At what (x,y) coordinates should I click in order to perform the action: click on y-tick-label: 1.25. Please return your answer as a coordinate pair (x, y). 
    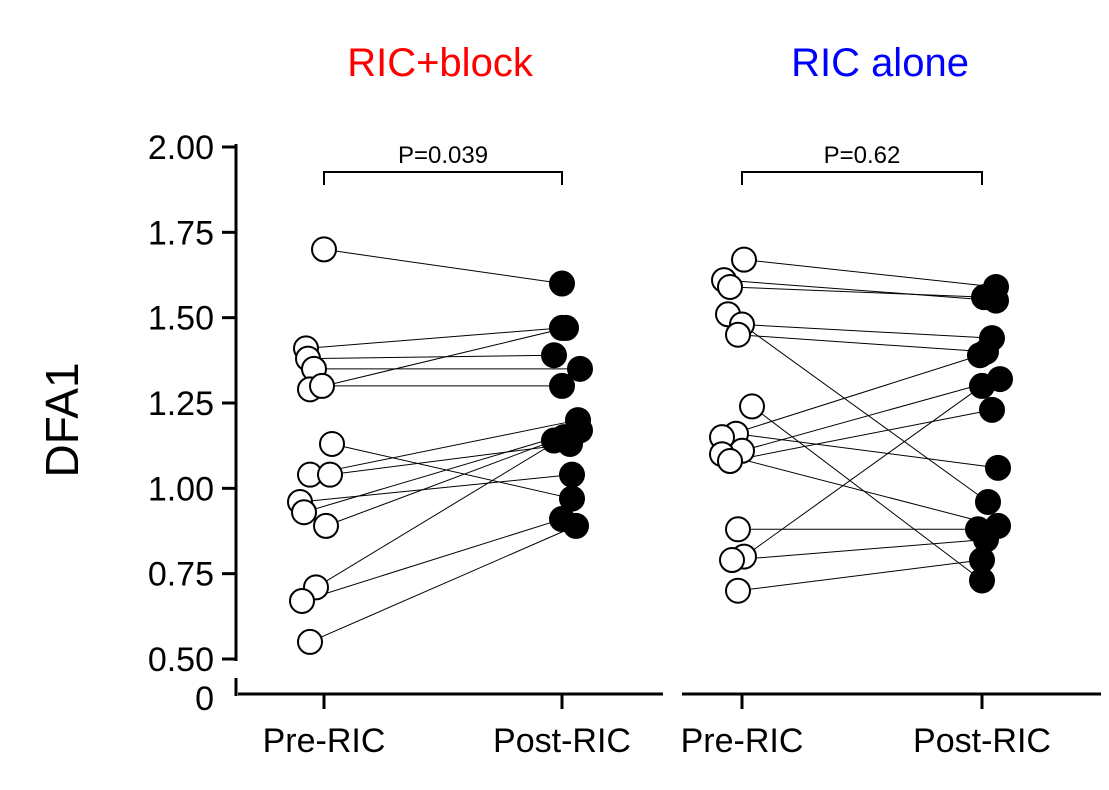
    Looking at the image, I should click on (181, 404).